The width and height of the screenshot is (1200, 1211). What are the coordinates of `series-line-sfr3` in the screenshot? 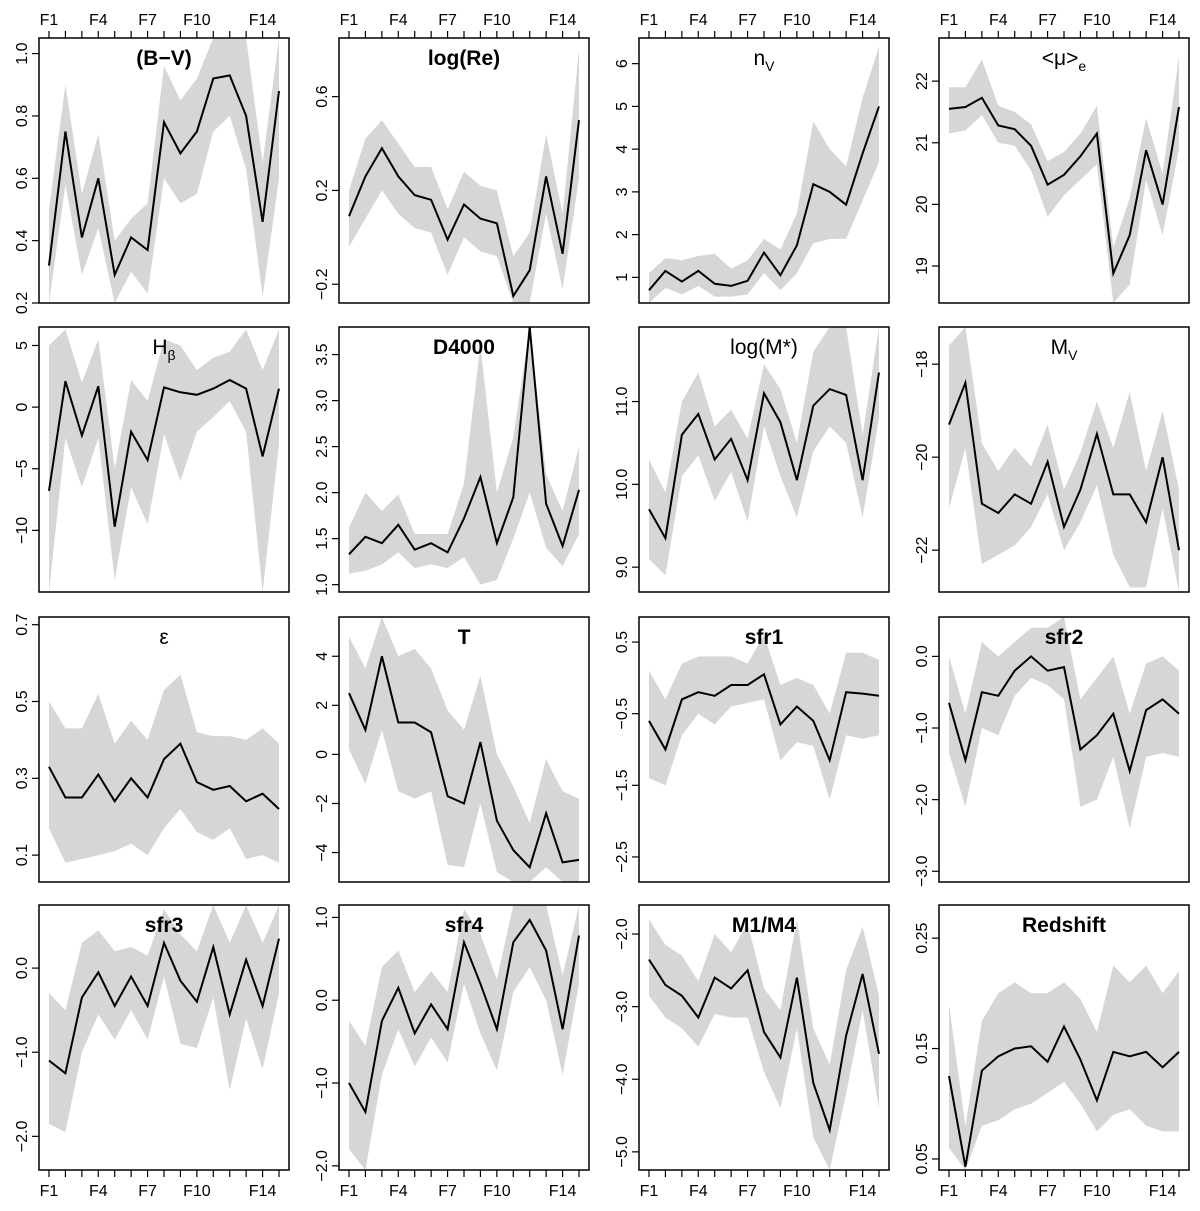 It's located at (164, 1007).